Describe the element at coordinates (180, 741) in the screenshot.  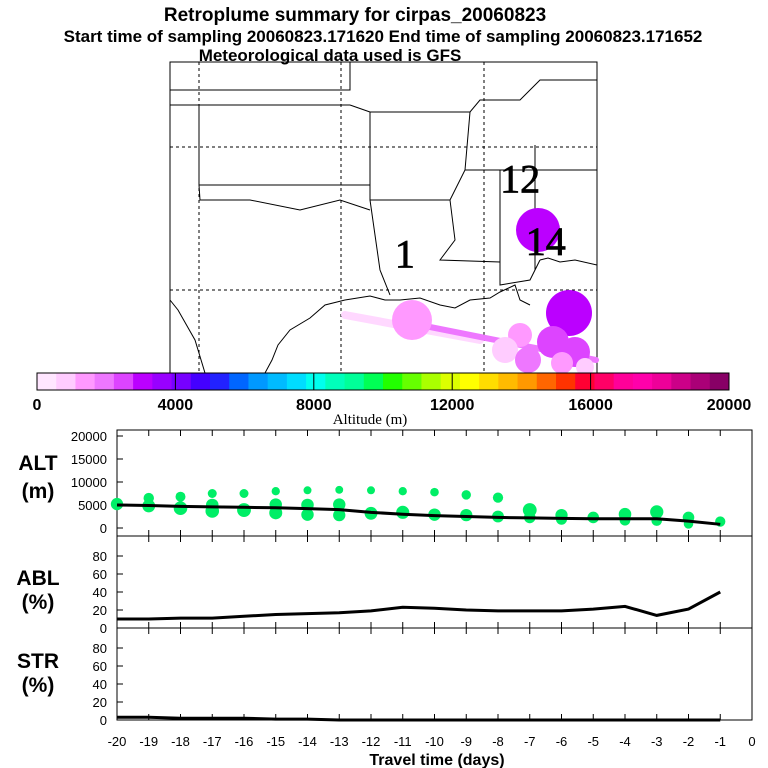
I see `x-tick-label: -18` at that location.